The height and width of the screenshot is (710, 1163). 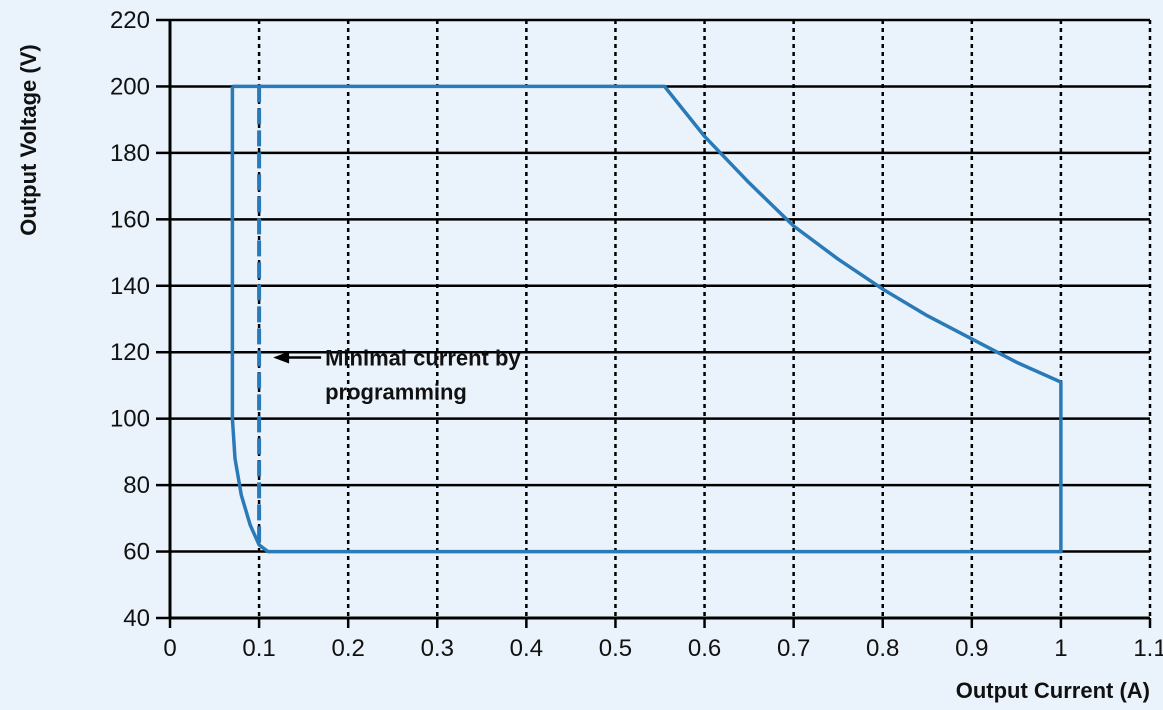 I want to click on x-tick-label: 0.9, so click(x=971, y=648).